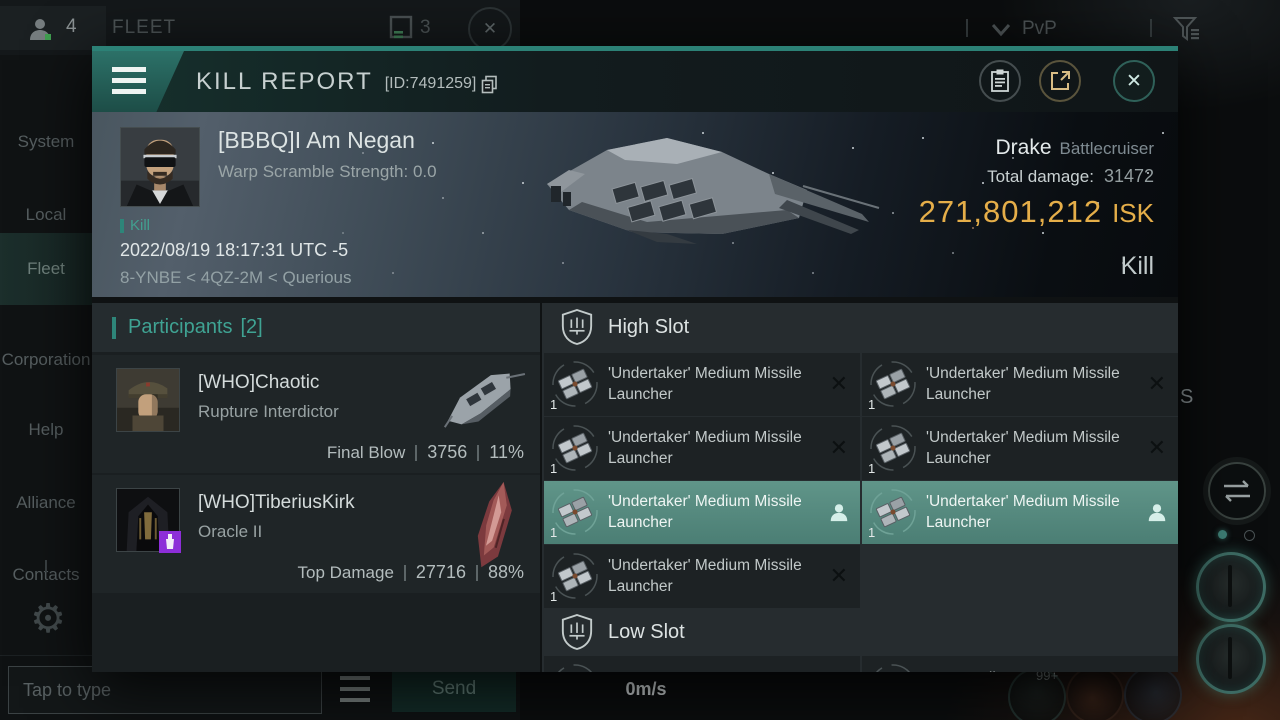 The height and width of the screenshot is (720, 1280). I want to click on report-log-button, so click(1000, 81).